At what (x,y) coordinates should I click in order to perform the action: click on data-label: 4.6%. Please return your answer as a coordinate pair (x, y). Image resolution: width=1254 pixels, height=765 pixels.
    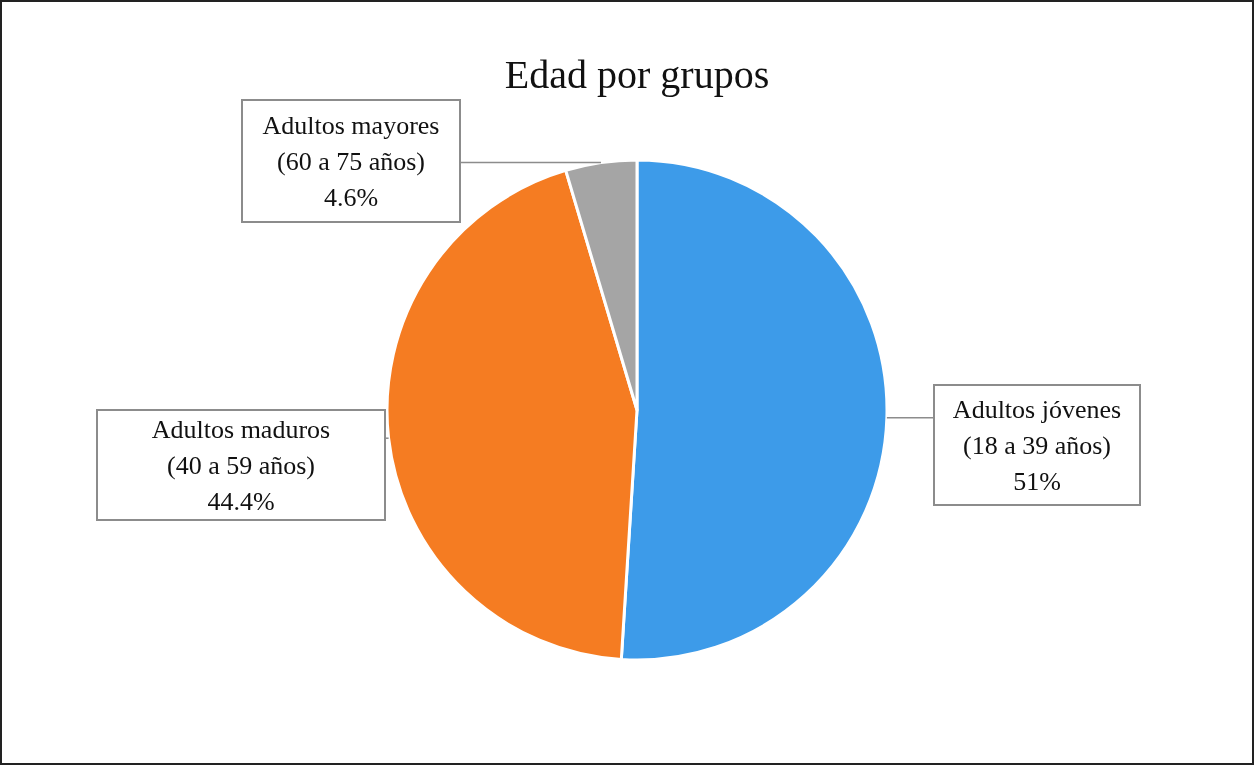
    Looking at the image, I should click on (351, 197).